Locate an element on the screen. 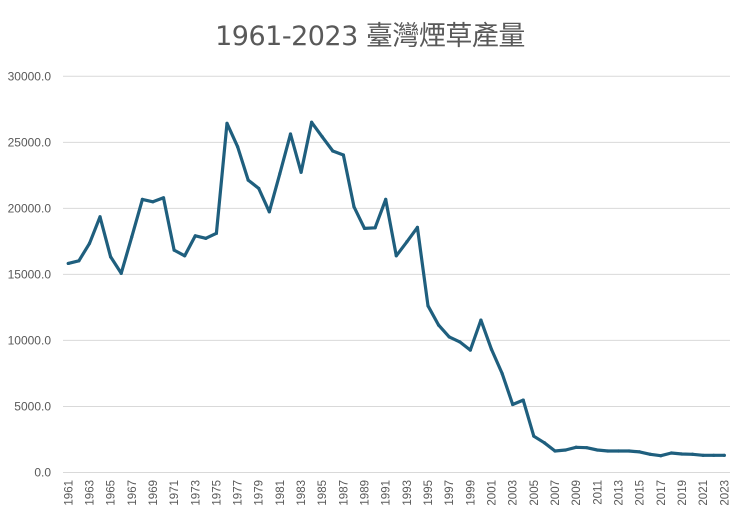  x-tick-label: 1979 is located at coordinates (260, 493).